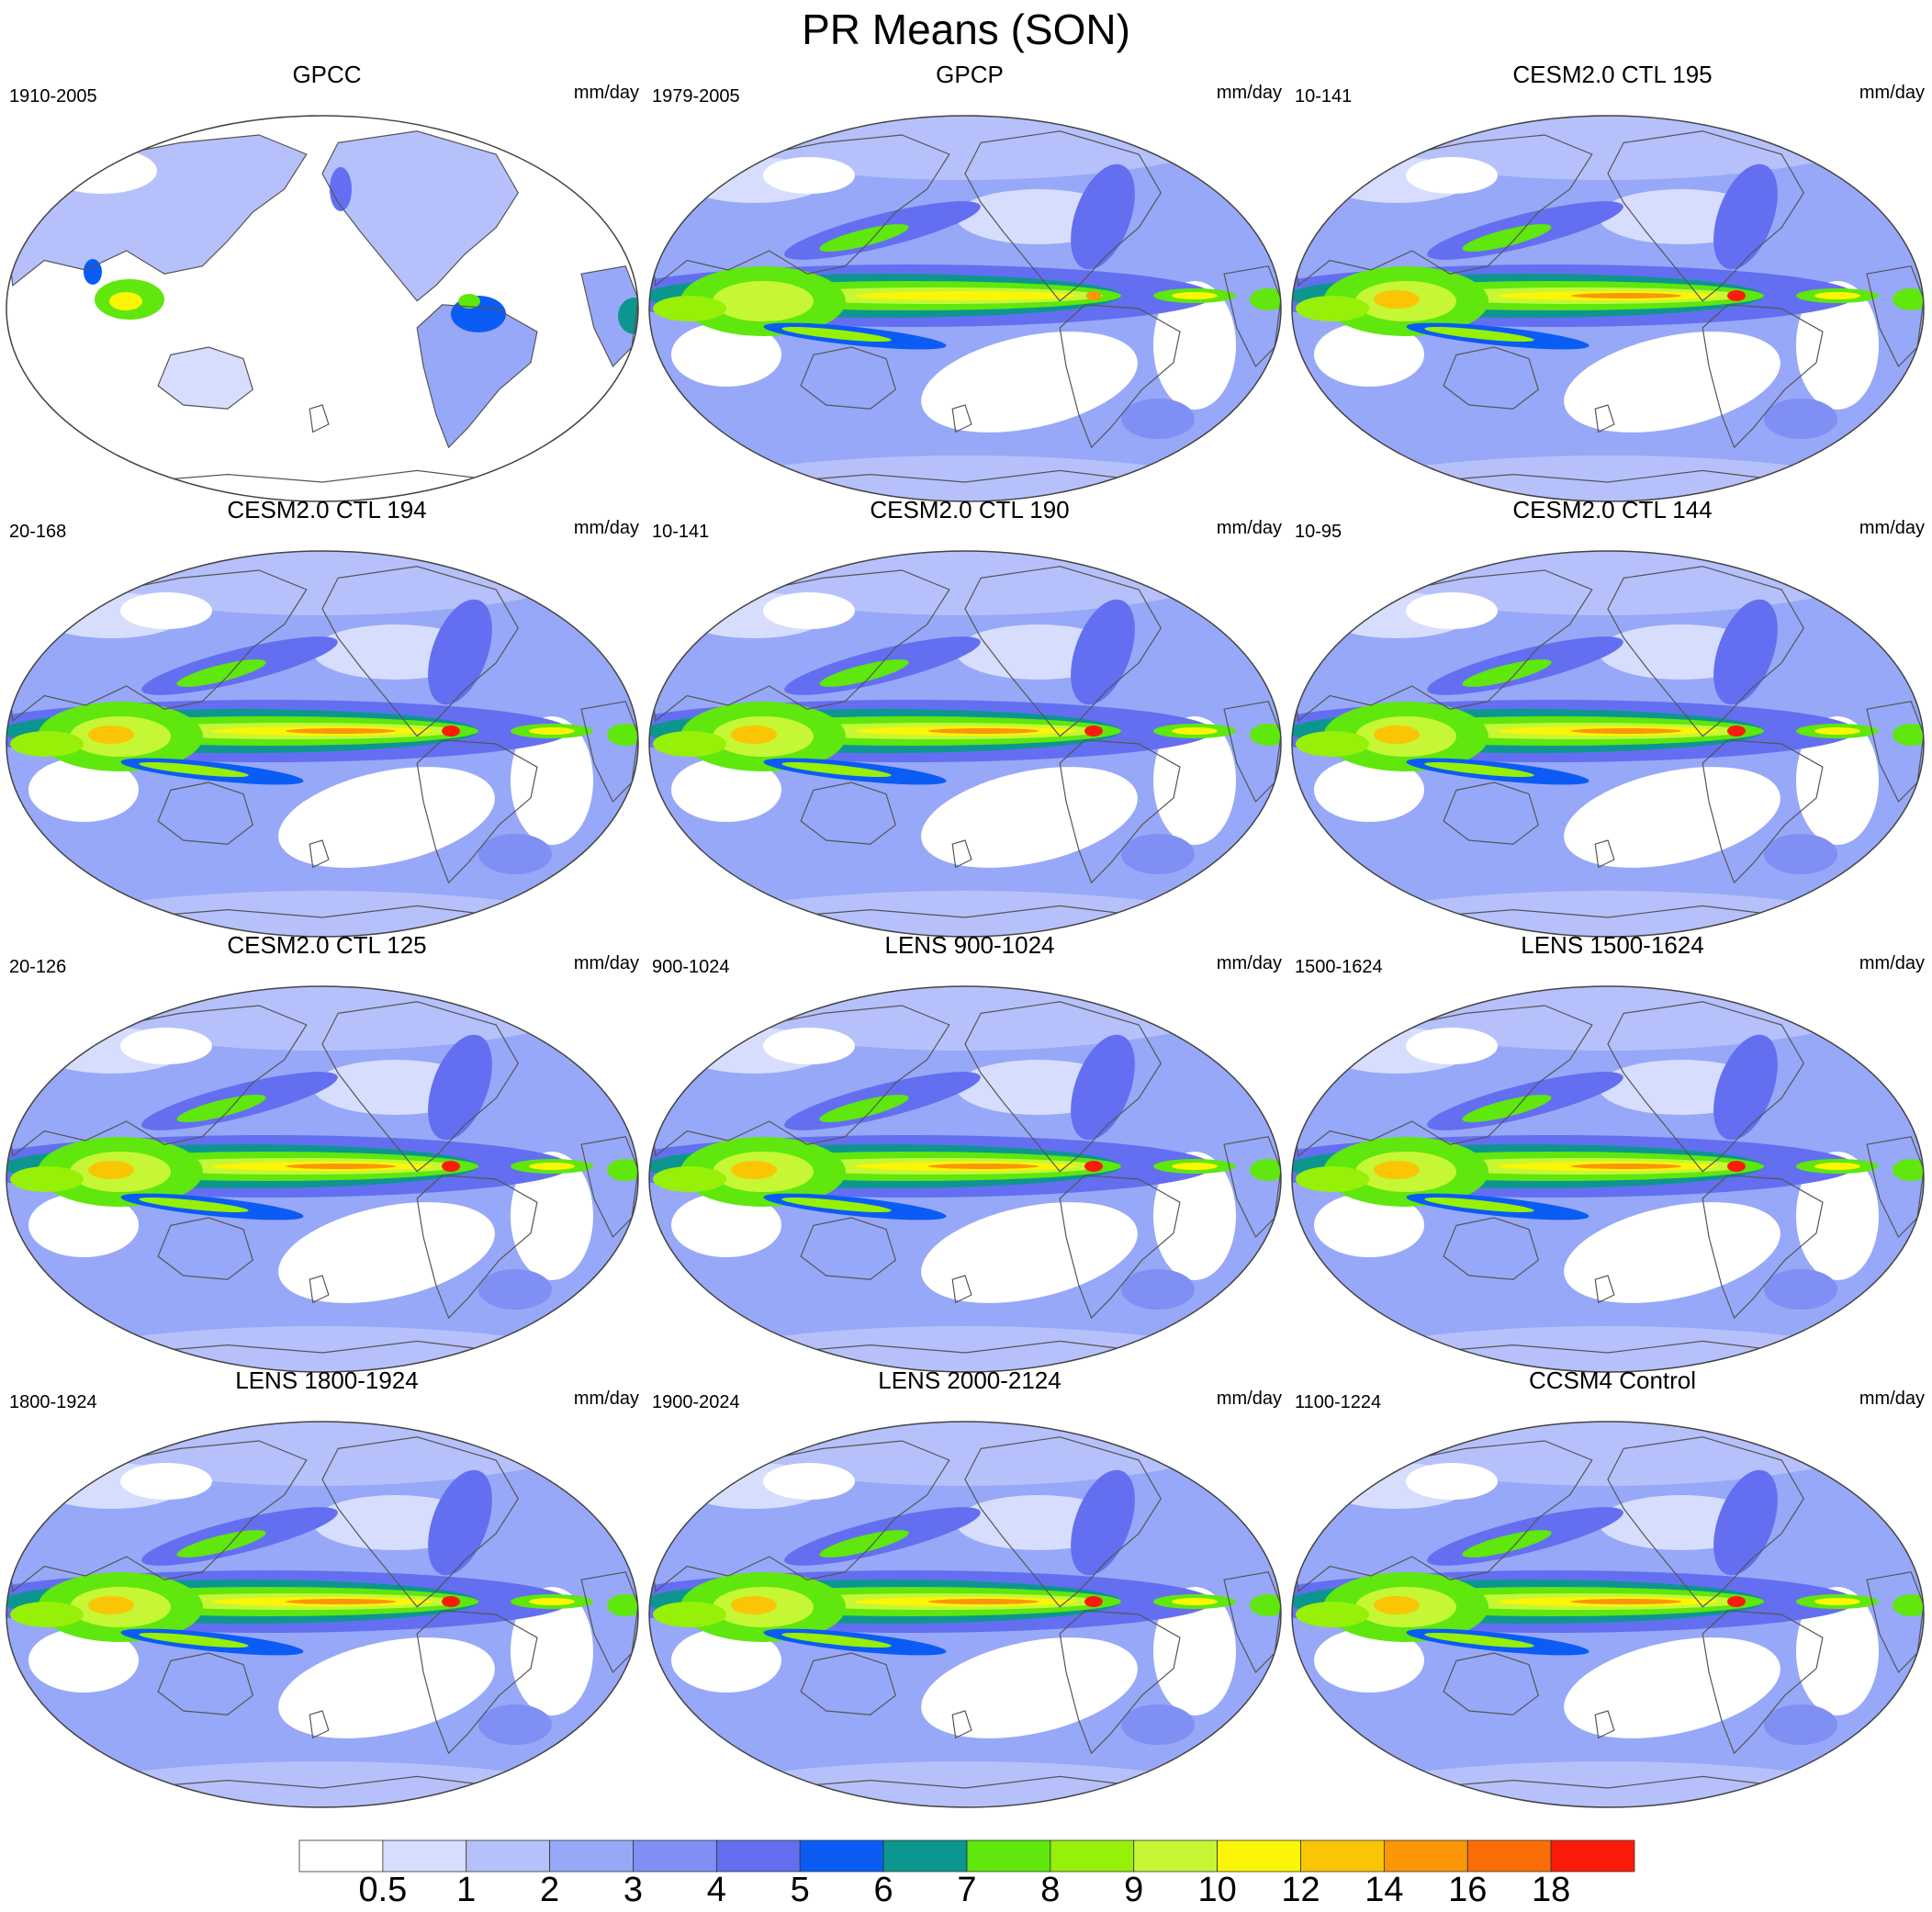 This screenshot has width=1932, height=1912. I want to click on map-panel: CESM2.0 CTL 195 10-141 mm/day, so click(1611, 289).